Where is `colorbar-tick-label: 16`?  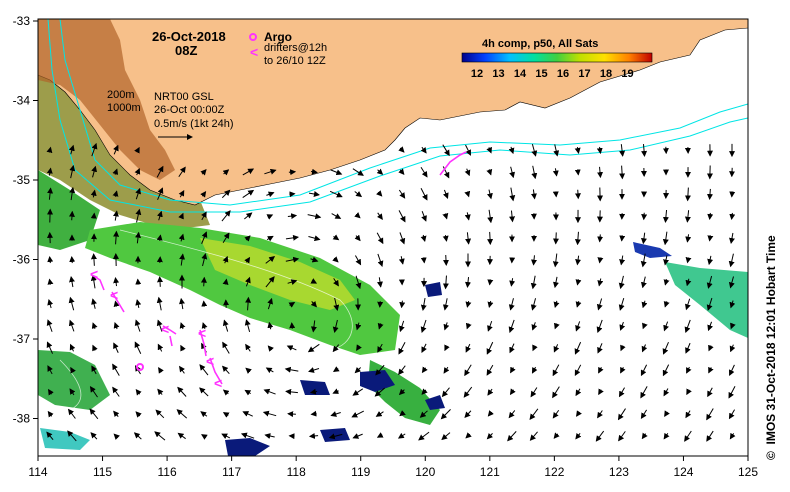
colorbar-tick-label: 16 is located at coordinates (563, 74).